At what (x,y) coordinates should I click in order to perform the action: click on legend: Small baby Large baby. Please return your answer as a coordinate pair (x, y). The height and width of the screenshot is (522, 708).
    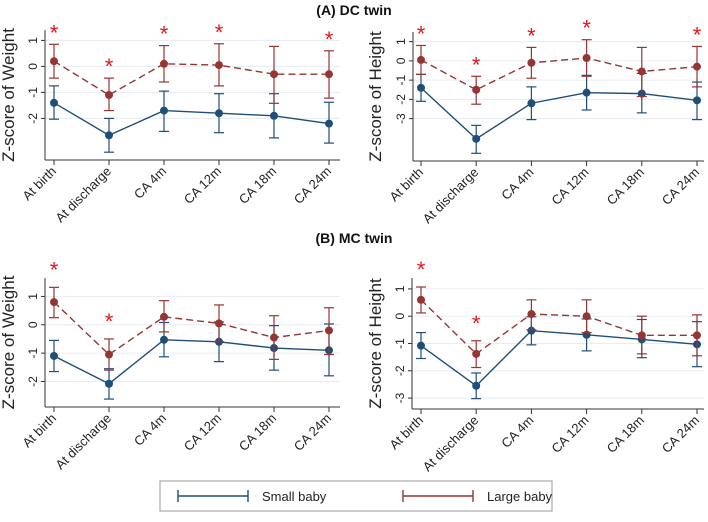
    Looking at the image, I should click on (356, 496).